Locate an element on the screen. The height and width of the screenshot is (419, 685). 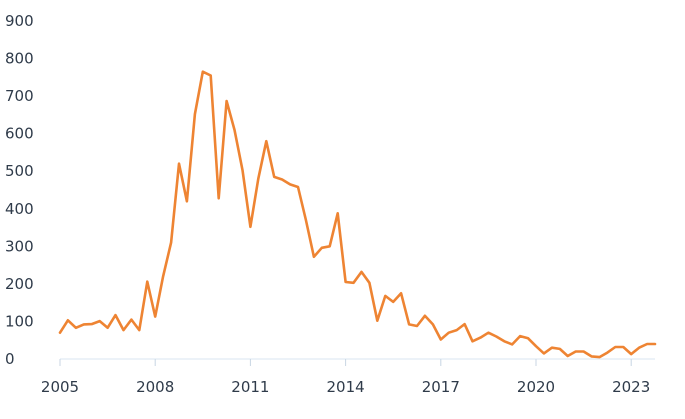
y-tick-label: 600 is located at coordinates (19, 134).